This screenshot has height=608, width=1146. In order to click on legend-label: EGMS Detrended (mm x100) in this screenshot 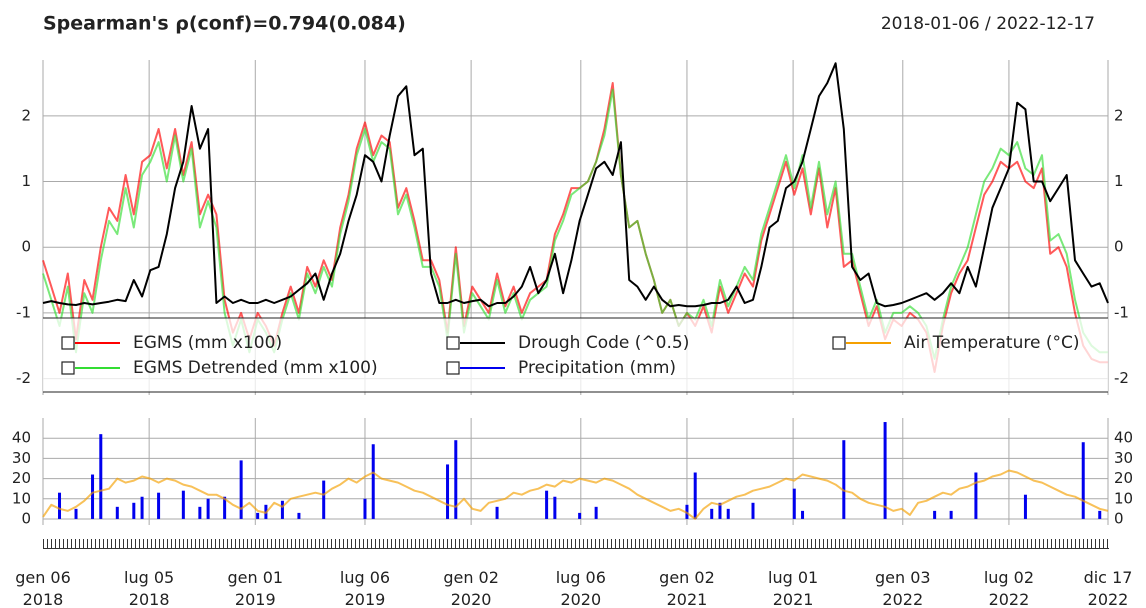, I will do `click(255, 368)`.